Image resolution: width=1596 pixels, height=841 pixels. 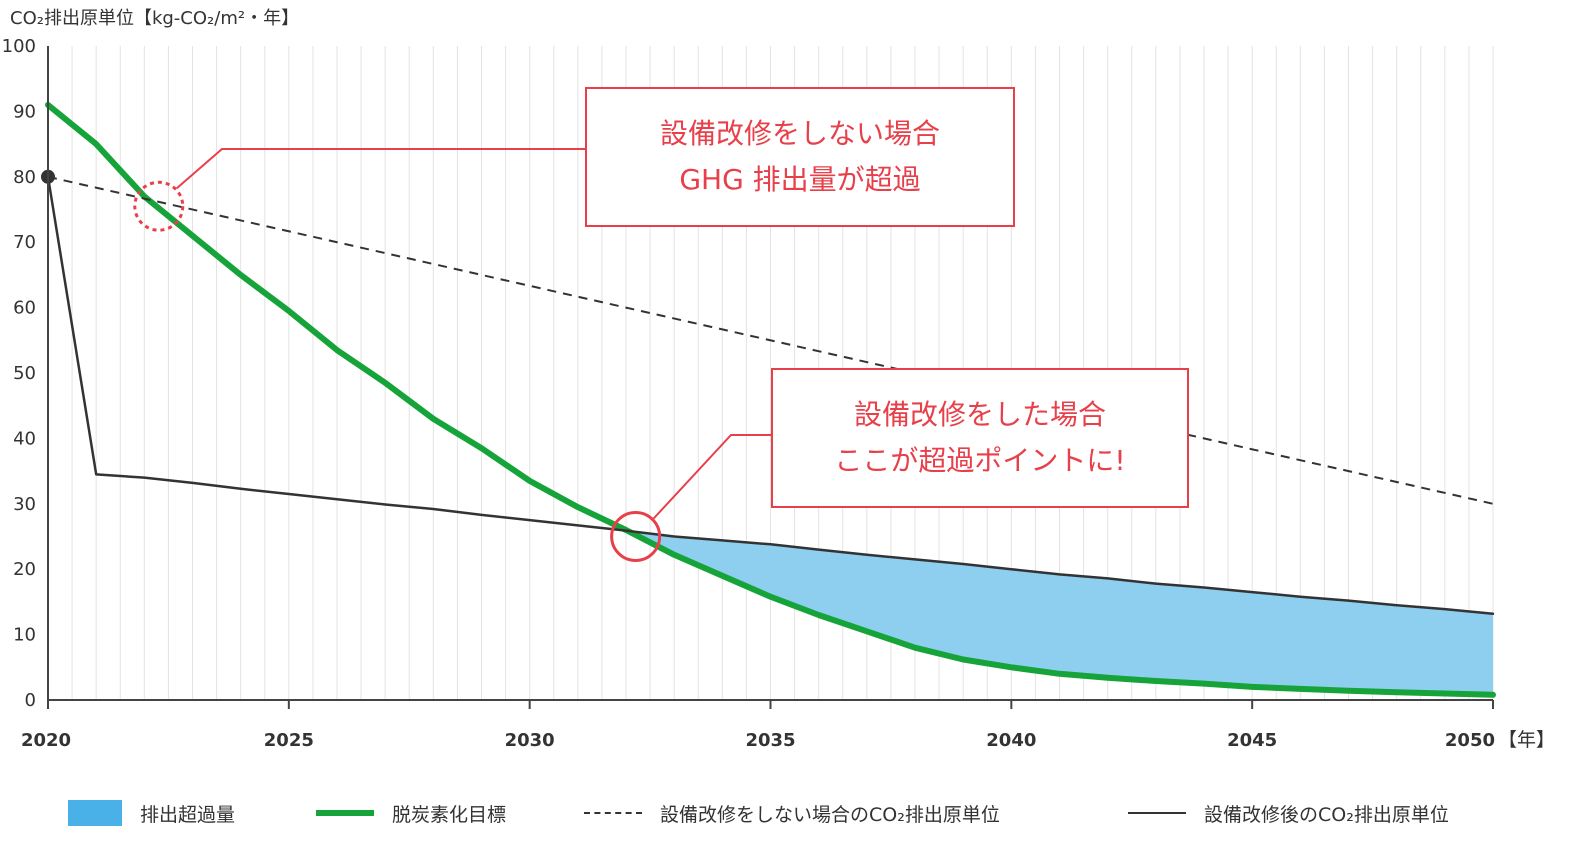 I want to click on x-tick-label: 2045, so click(x=1252, y=740).